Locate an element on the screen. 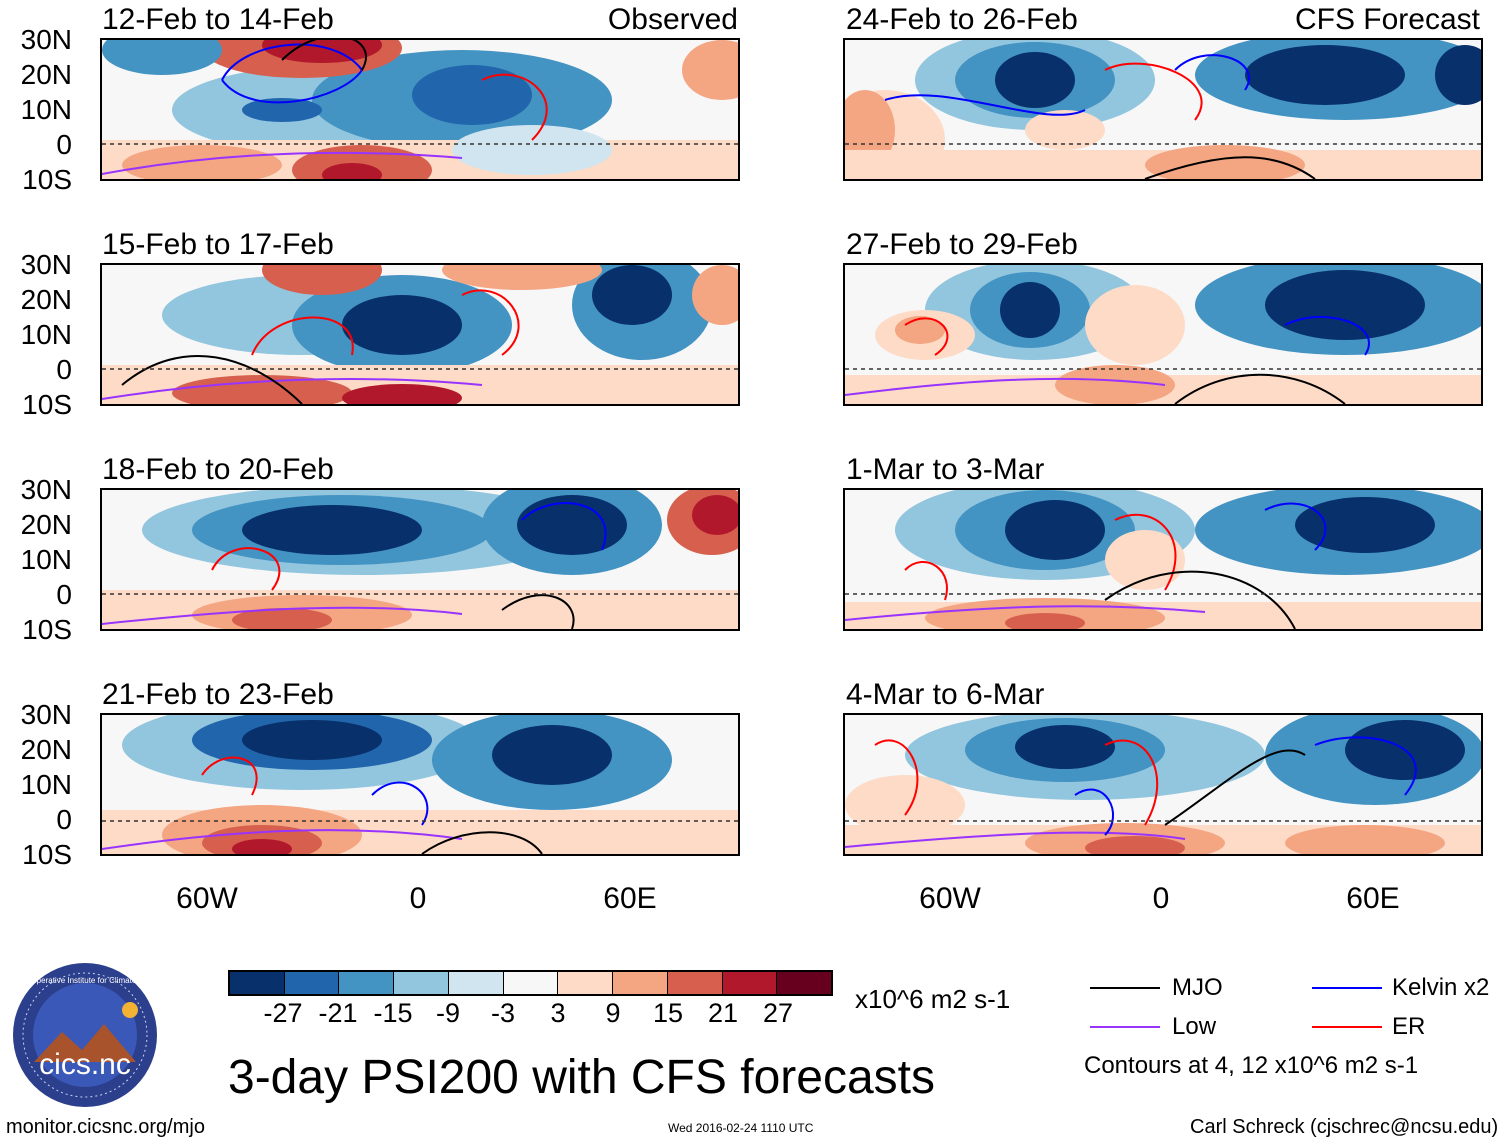 Image resolution: width=1510 pixels, height=1142 pixels. legend-label-low: Low is located at coordinates (1194, 1026).